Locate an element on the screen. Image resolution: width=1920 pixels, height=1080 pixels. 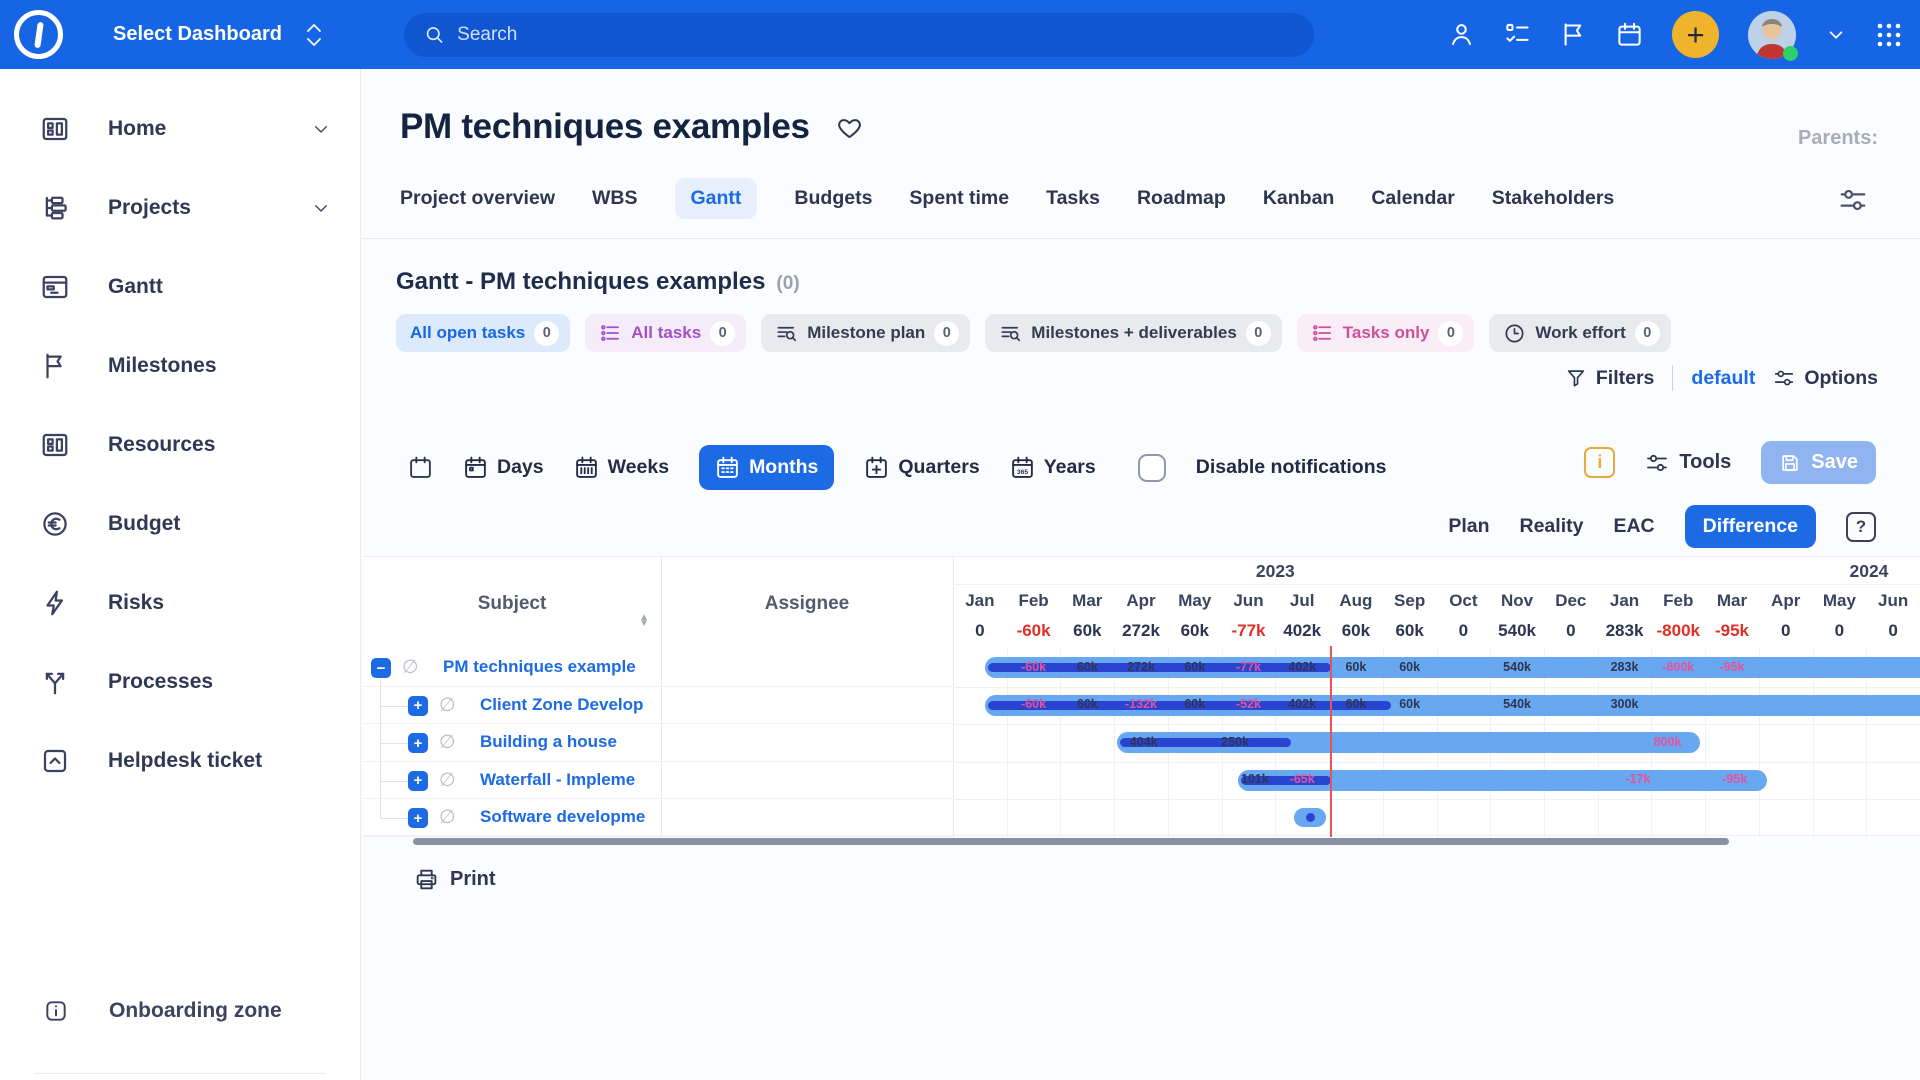
filter-chip-tasks-only: Tasks only 0 is located at coordinates (1385, 333).